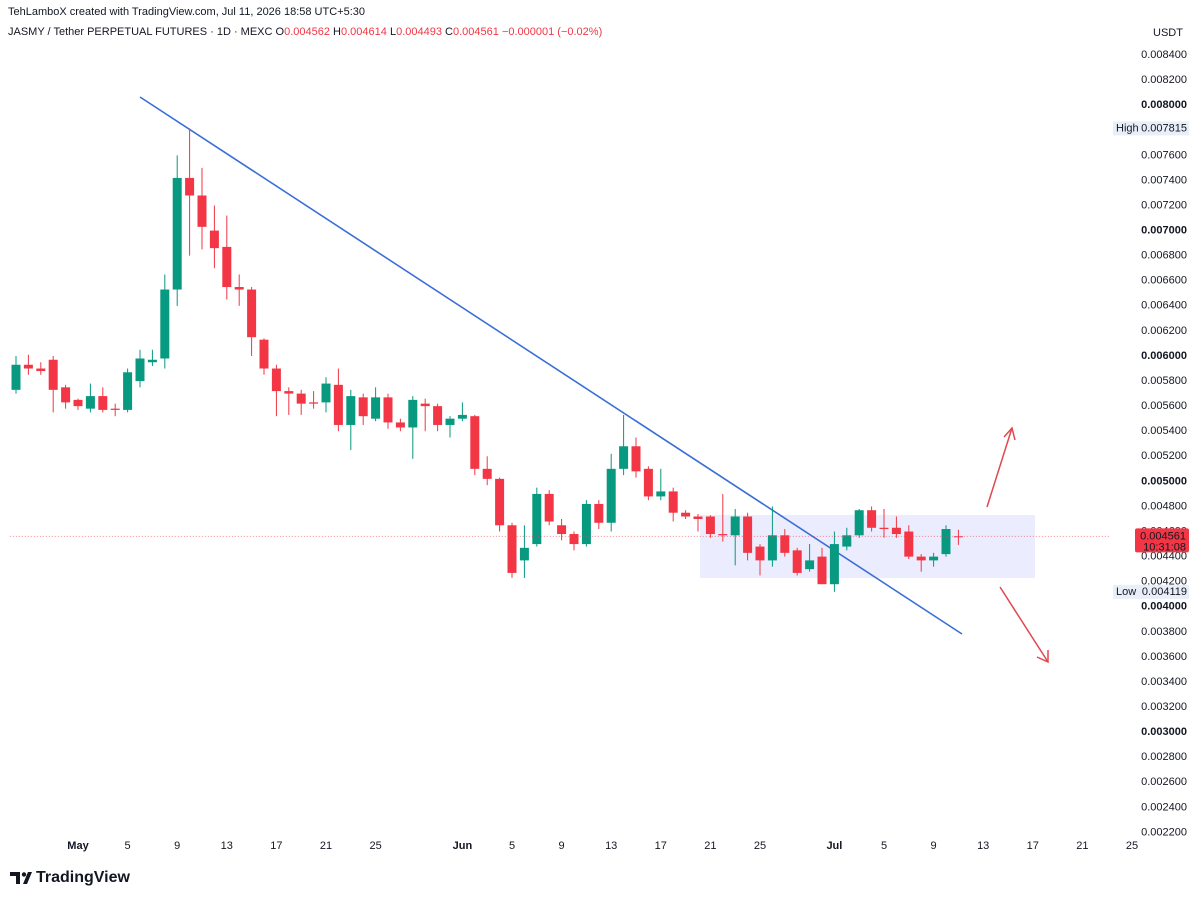 This screenshot has width=1200, height=900. I want to click on y-tick-label: 0.005000, so click(1164, 481).